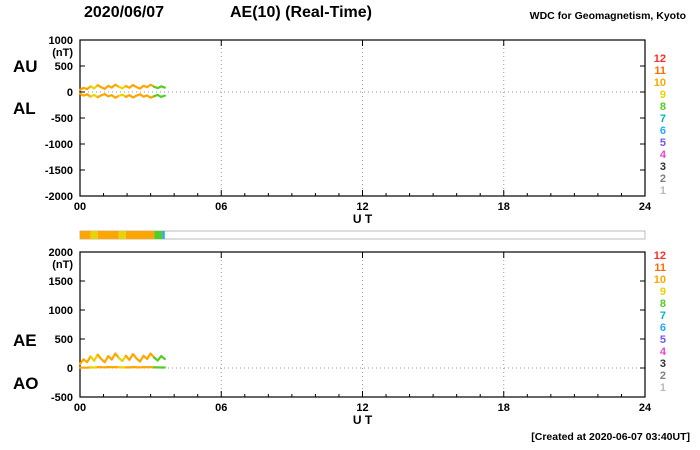 The height and width of the screenshot is (450, 700). What do you see at coordinates (59, 171) in the screenshot?
I see `y-tick-label: -1500` at bounding box center [59, 171].